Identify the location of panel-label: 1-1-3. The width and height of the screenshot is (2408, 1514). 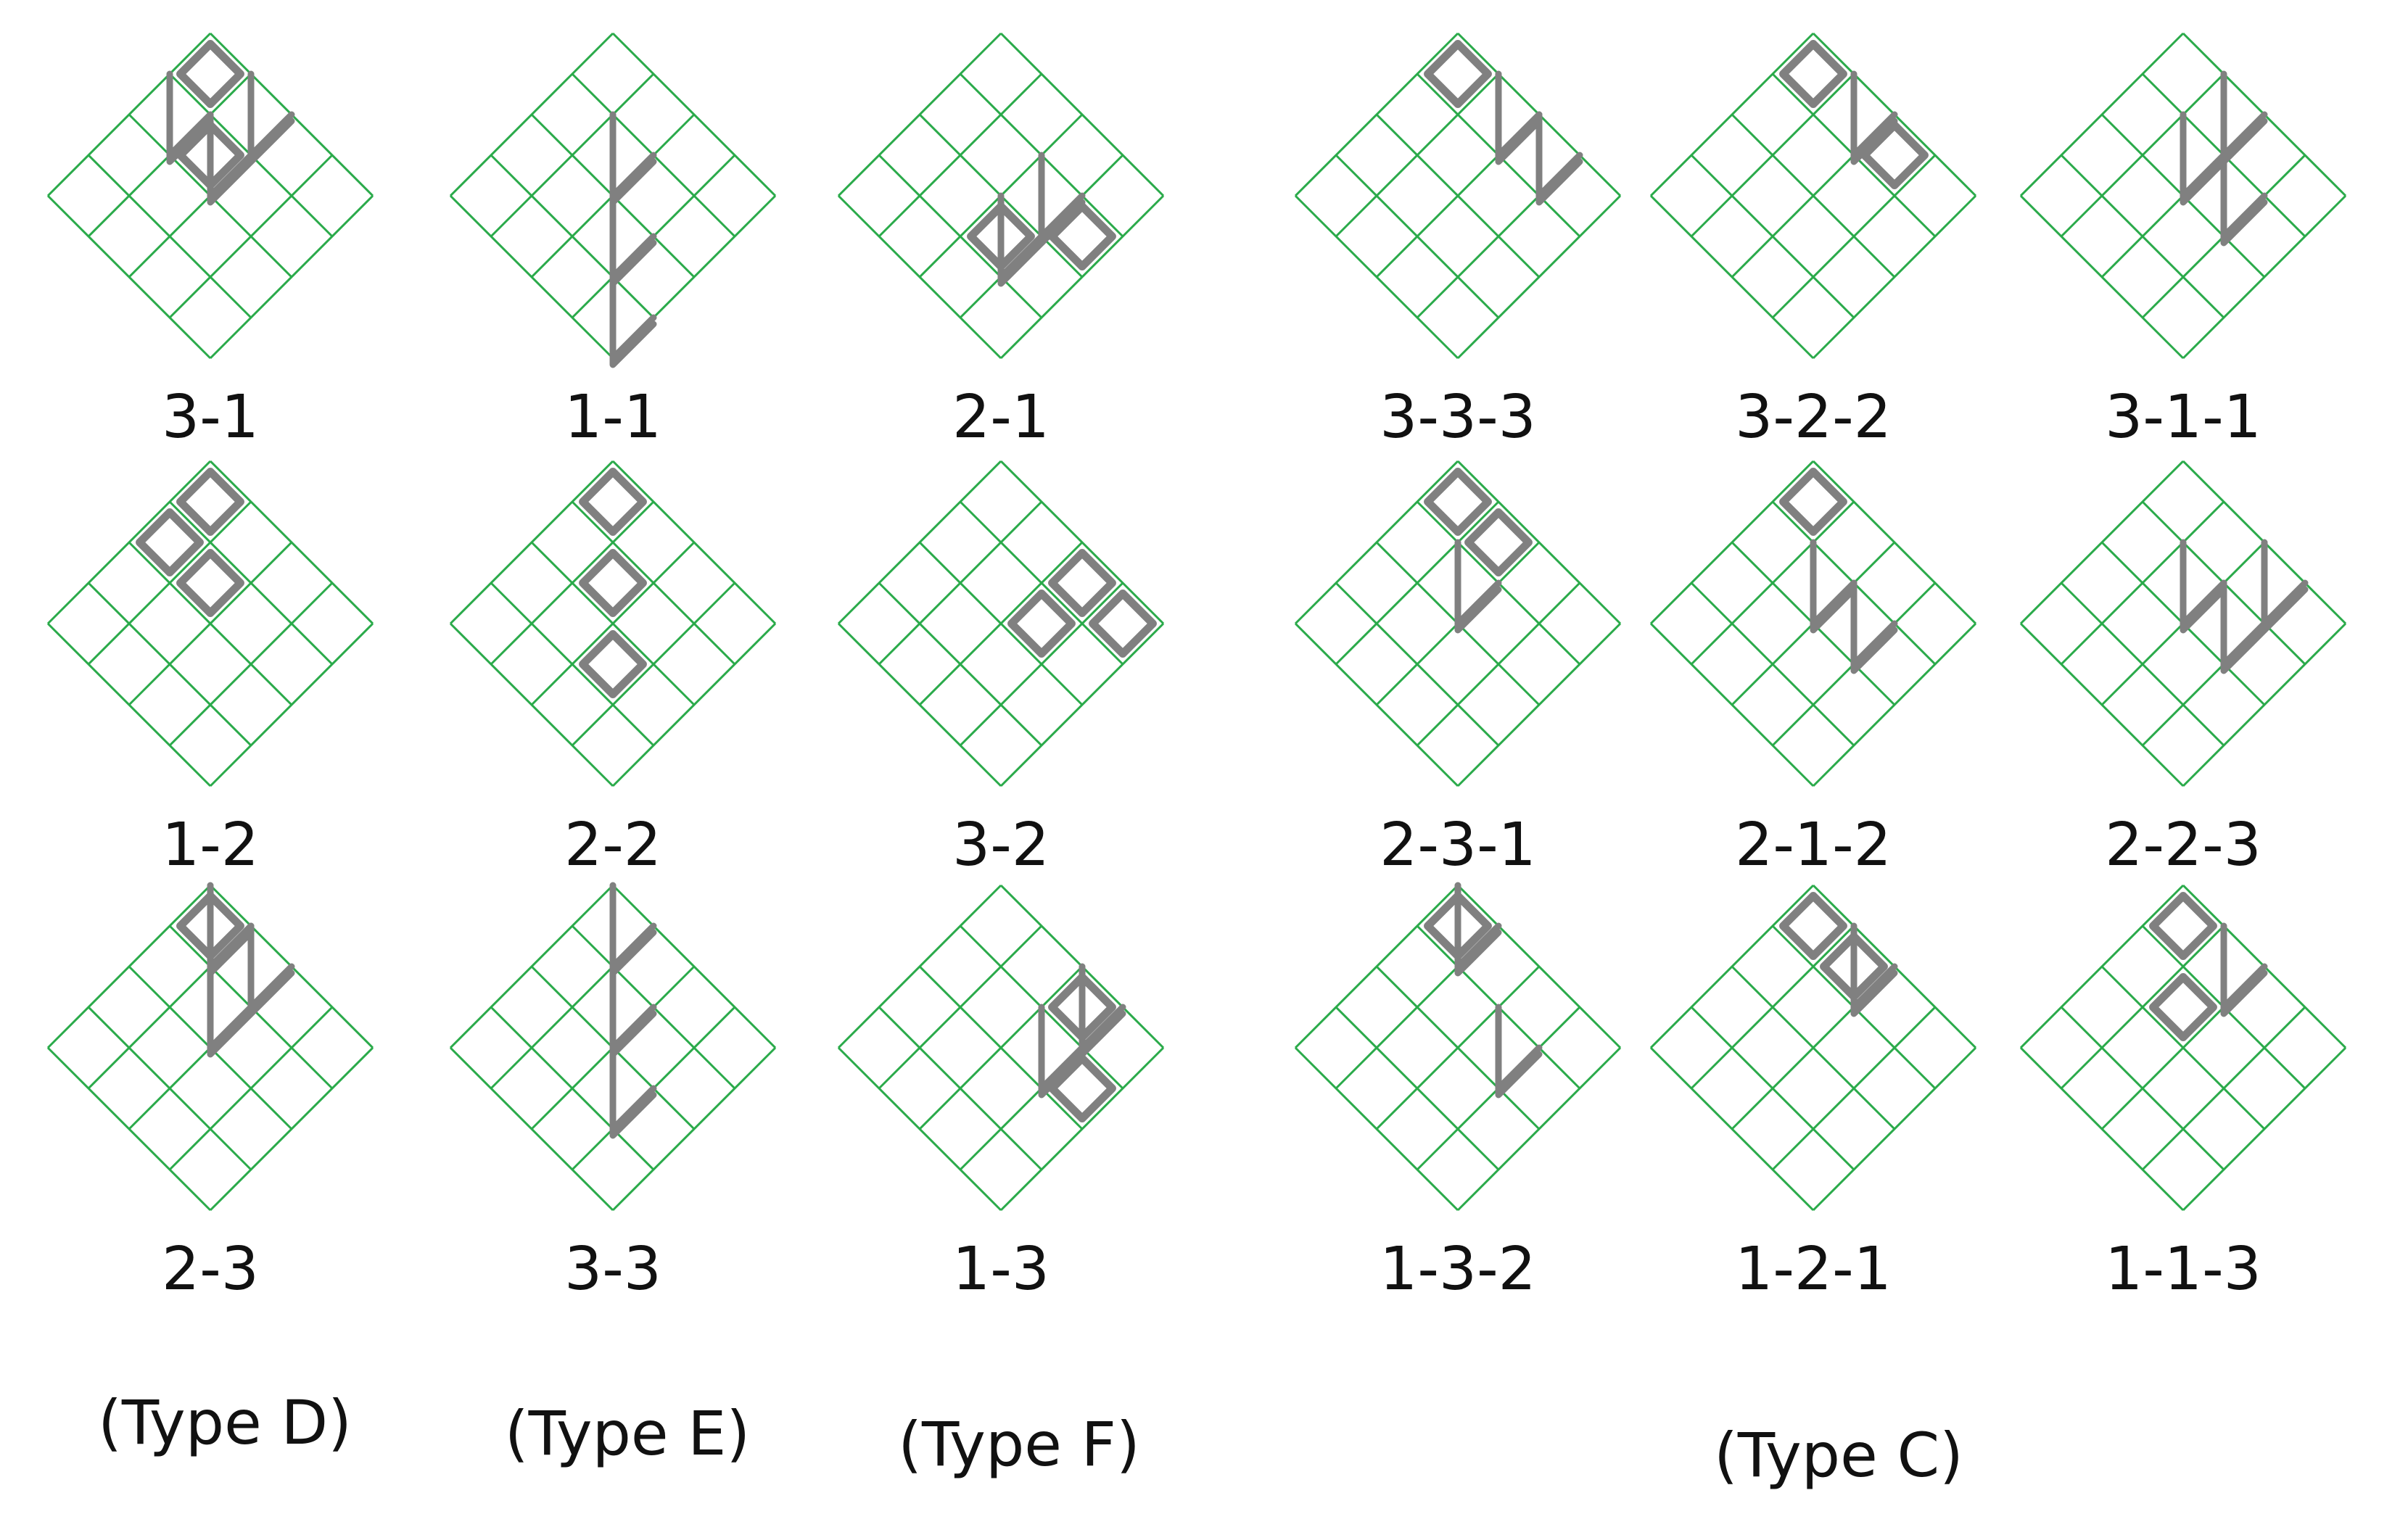
(2183, 1269).